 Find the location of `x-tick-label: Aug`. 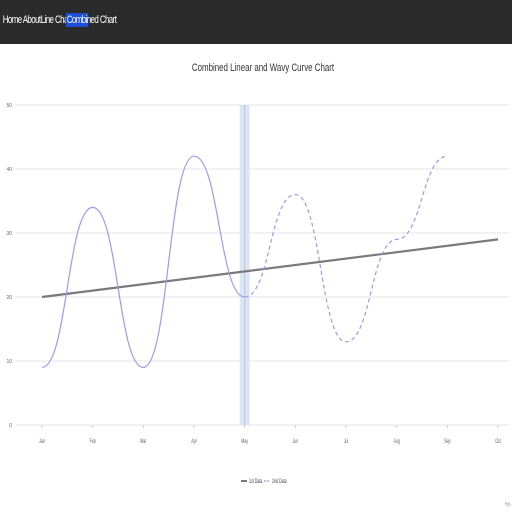

x-tick-label: Aug is located at coordinates (396, 441).